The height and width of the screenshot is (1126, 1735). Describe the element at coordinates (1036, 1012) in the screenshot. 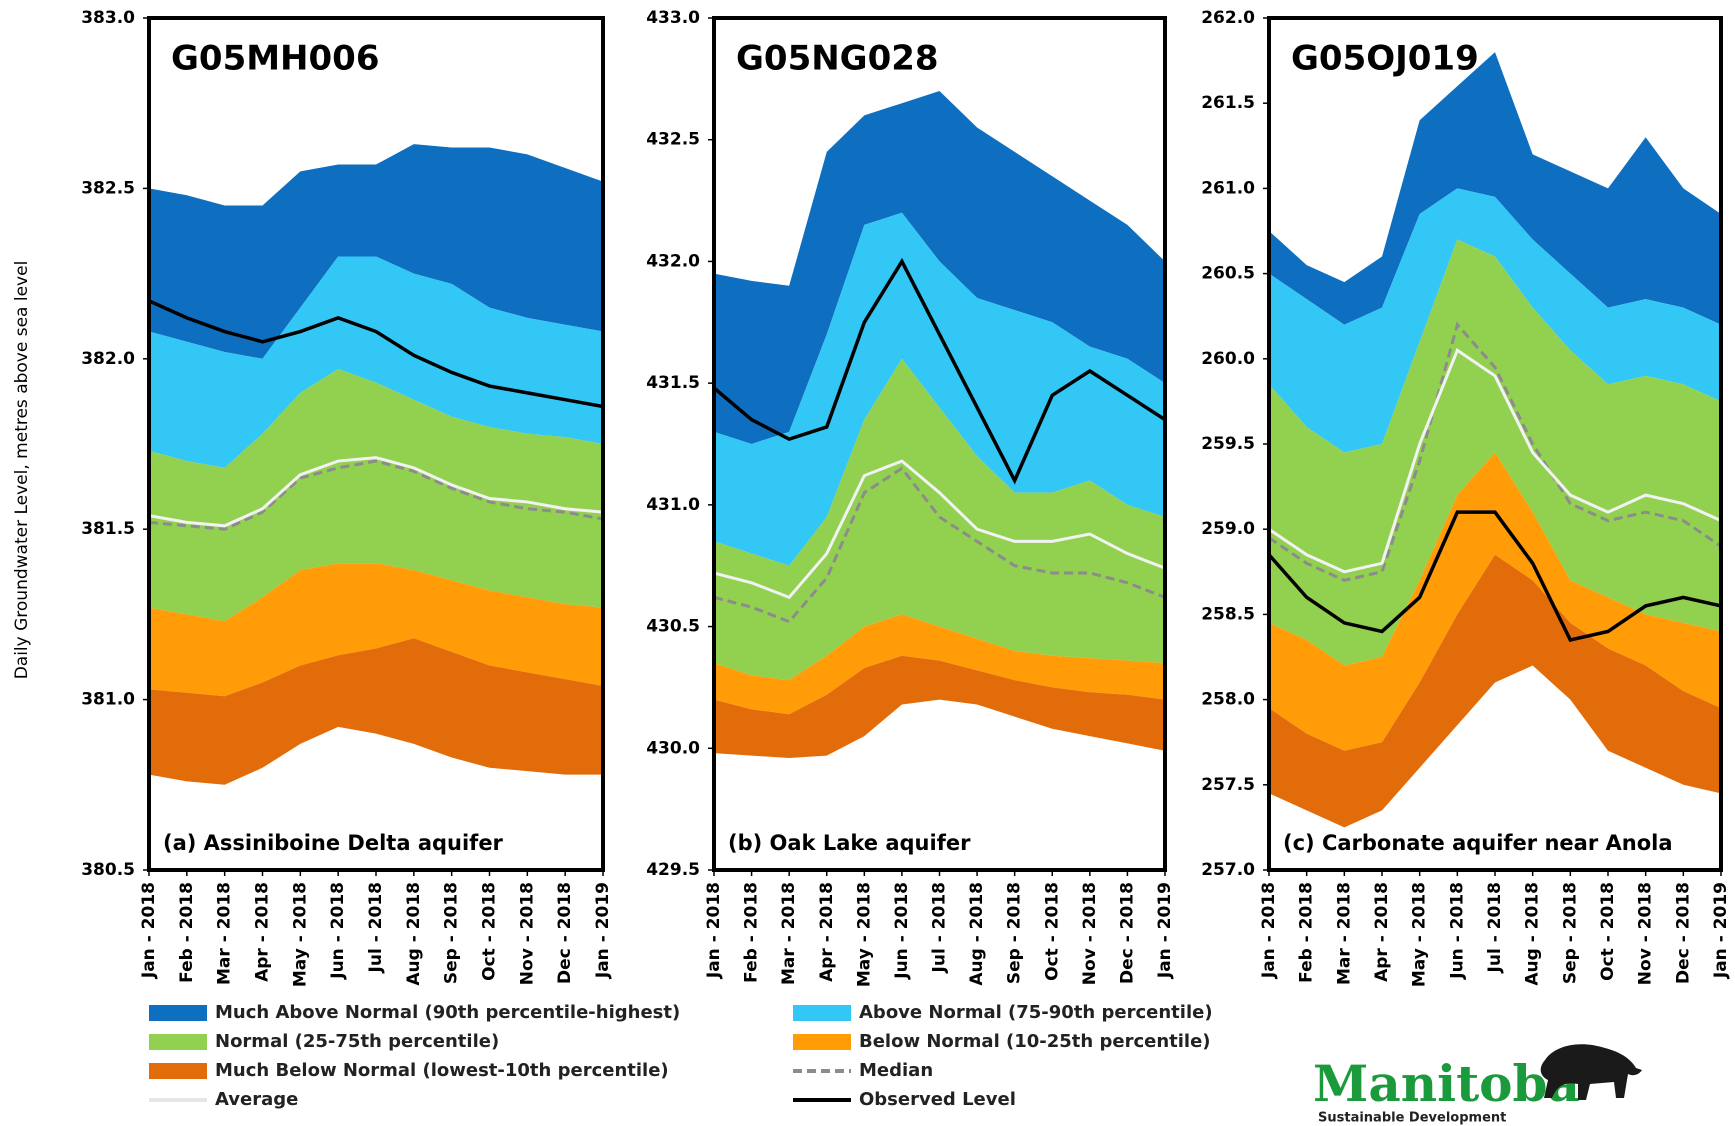

I see `legend-label: Above Normal (75-90th percentile)` at that location.